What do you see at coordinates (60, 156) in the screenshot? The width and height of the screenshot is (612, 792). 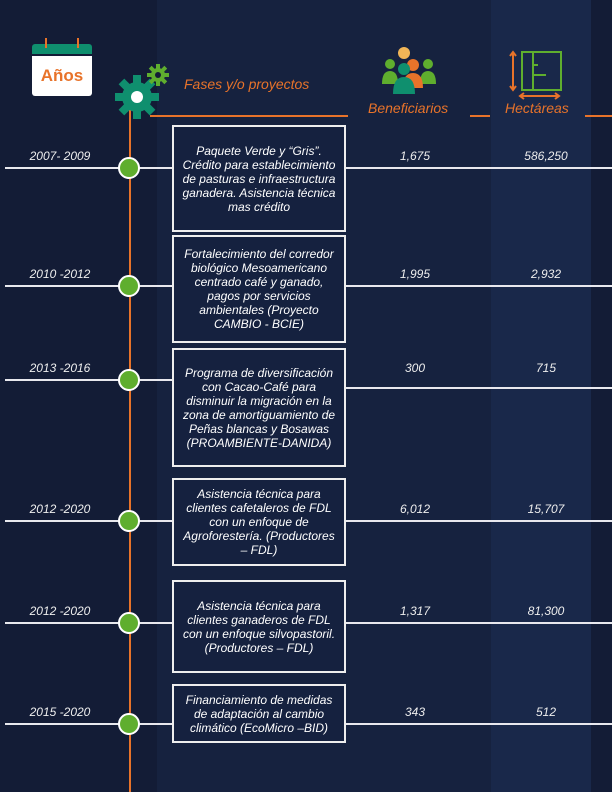 I see `row-years: 2007- 2009` at bounding box center [60, 156].